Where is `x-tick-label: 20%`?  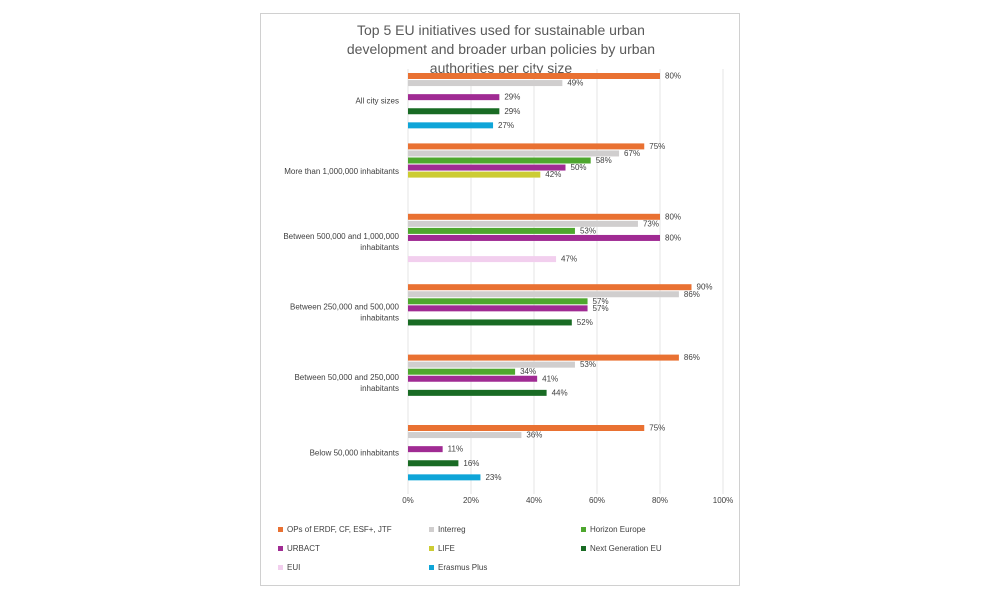
x-tick-label: 20% is located at coordinates (471, 500).